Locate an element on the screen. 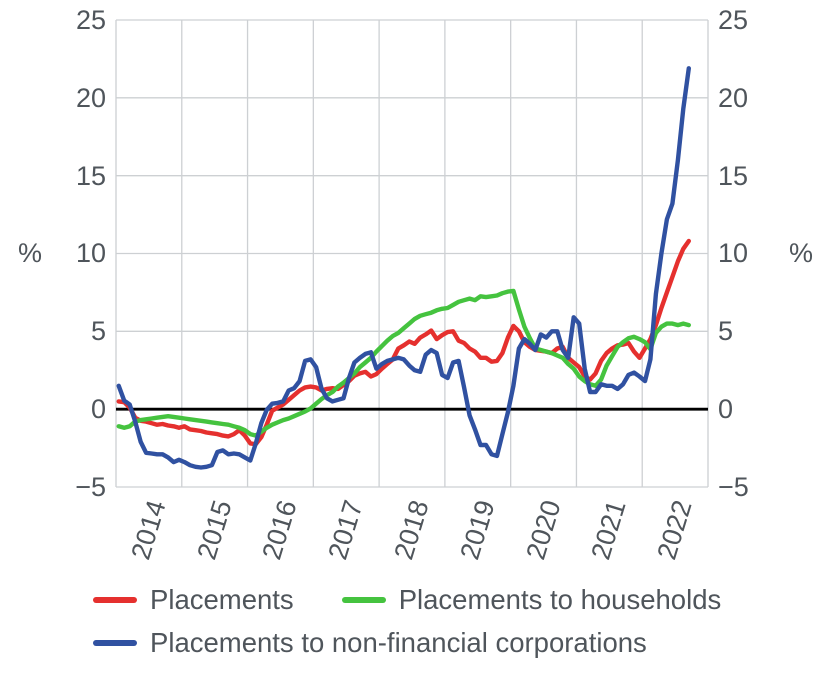 This screenshot has height=686, width=828. y-tick-right: 15 is located at coordinates (733, 176).